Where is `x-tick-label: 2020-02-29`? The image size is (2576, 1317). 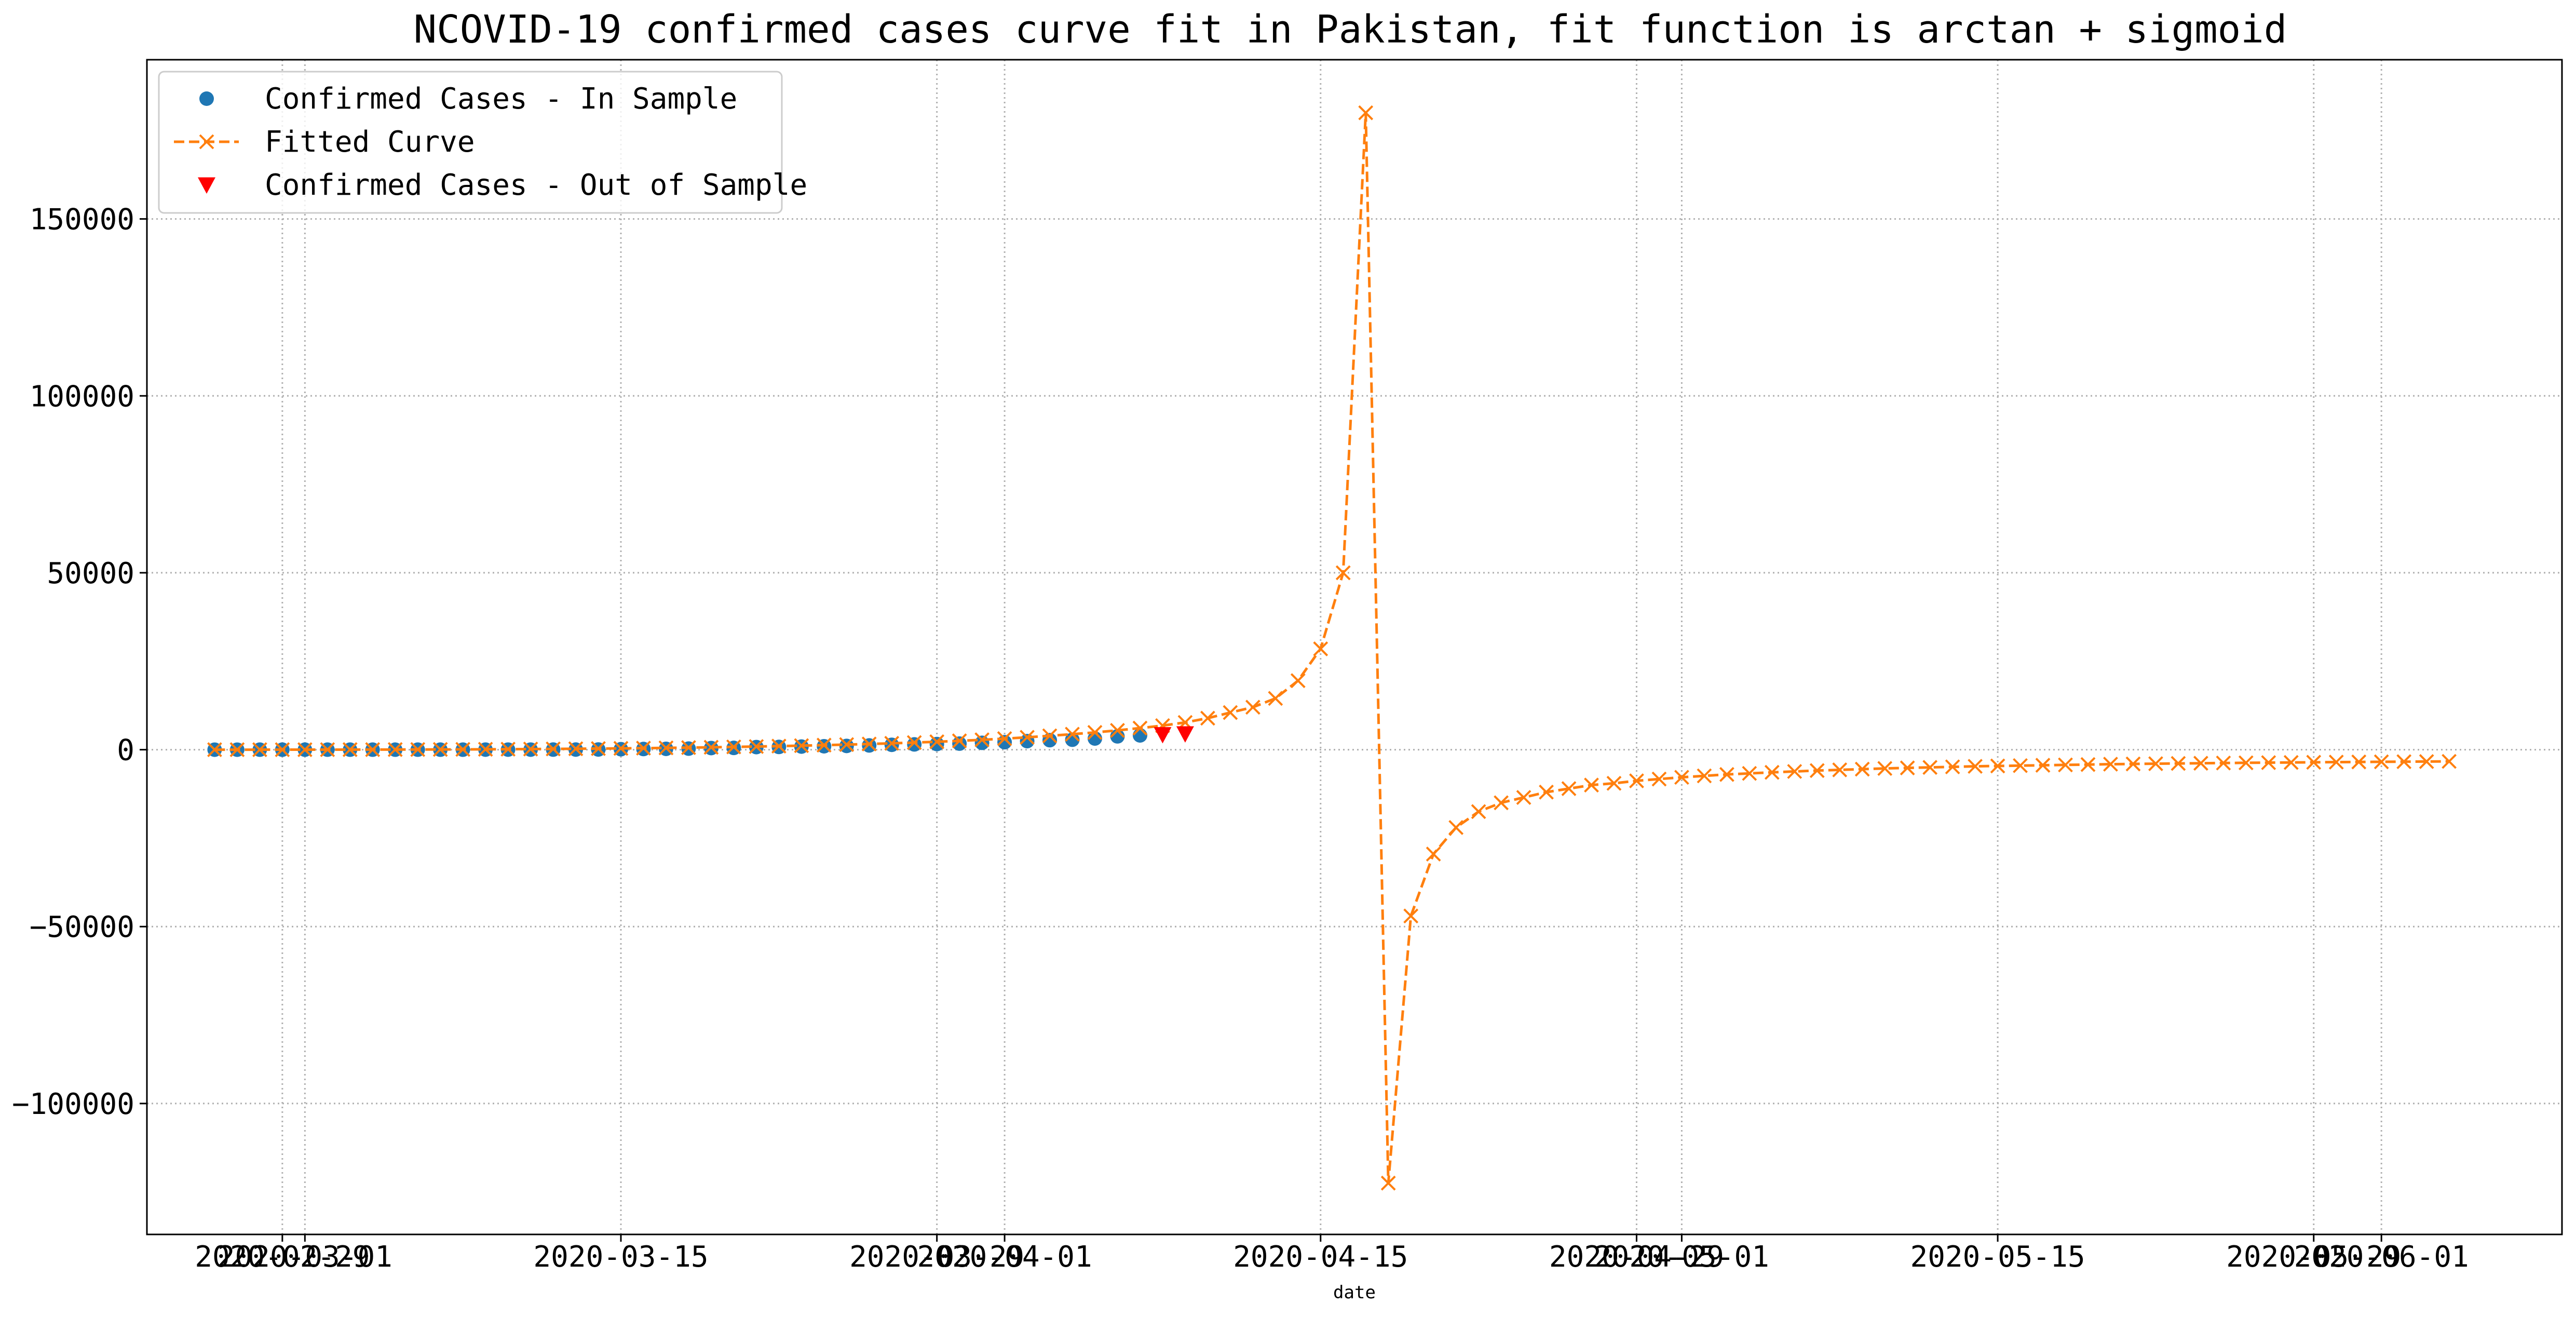 x-tick-label: 2020-02-29 is located at coordinates (282, 1257).